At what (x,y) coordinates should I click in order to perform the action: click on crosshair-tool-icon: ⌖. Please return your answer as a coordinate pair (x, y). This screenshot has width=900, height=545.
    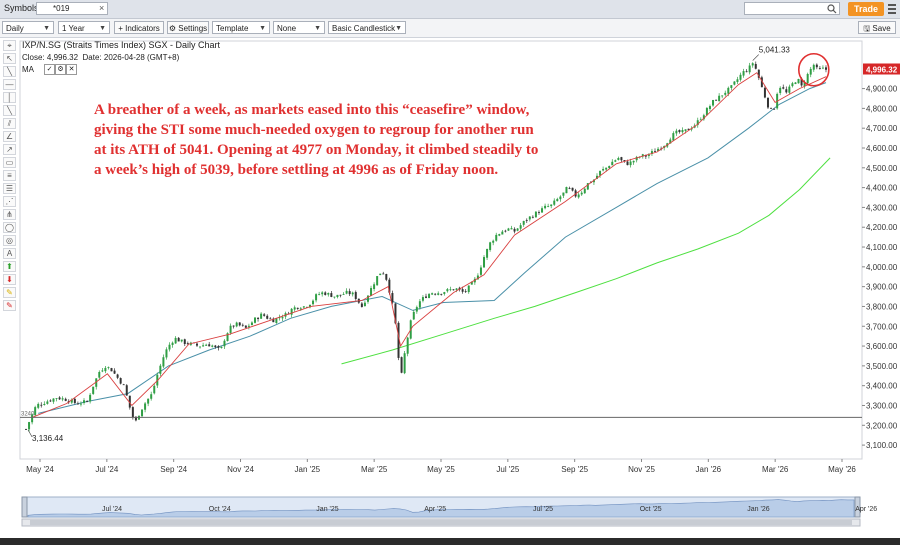
    Looking at the image, I should click on (9, 45).